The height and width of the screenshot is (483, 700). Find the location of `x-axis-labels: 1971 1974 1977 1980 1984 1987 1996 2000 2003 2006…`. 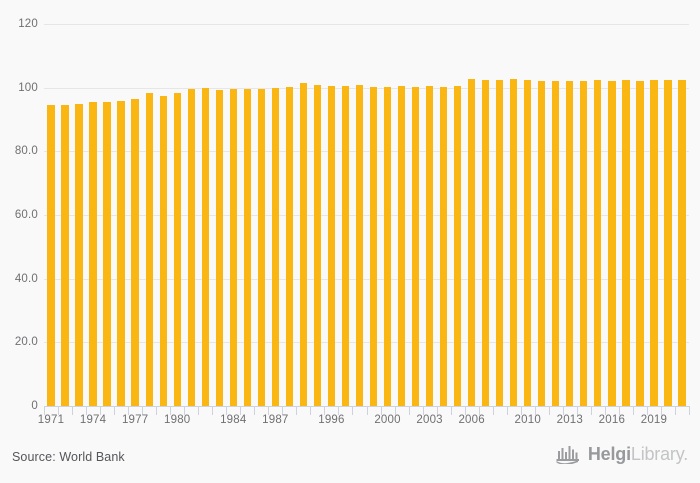

x-axis-labels: 1971 1974 1977 1980 1984 1987 1996 2000 2003 2006… is located at coordinates (363, 423).